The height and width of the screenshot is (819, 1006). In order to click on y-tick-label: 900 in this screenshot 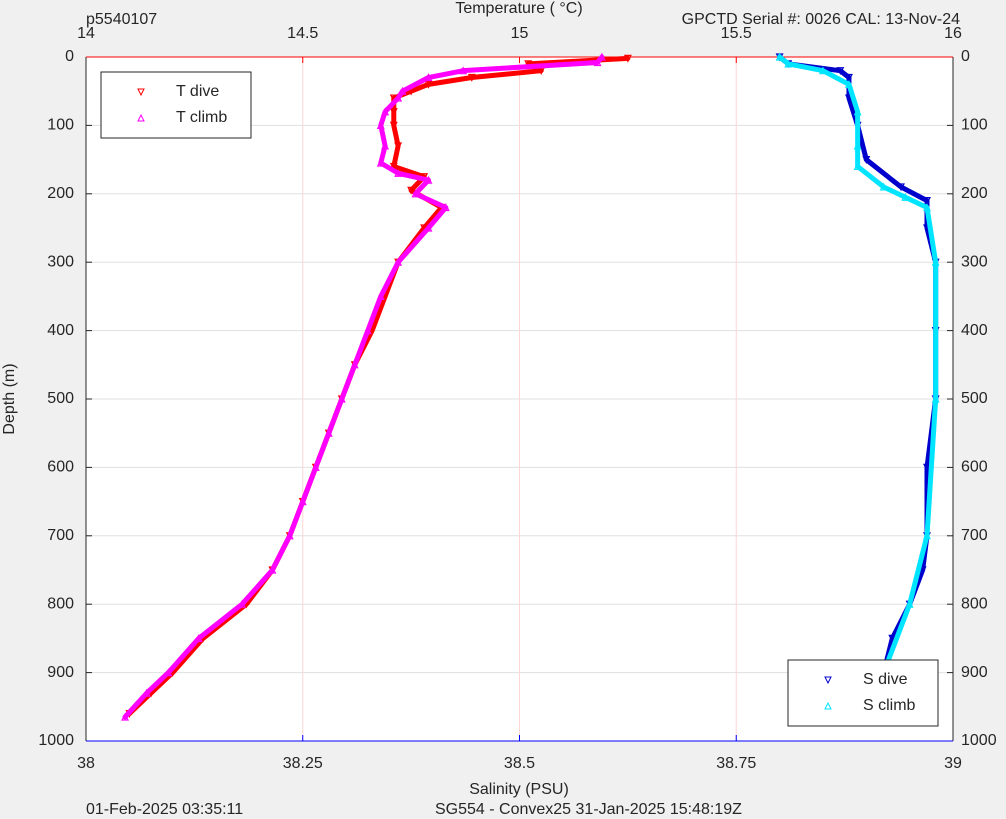, I will do `click(60, 672)`.